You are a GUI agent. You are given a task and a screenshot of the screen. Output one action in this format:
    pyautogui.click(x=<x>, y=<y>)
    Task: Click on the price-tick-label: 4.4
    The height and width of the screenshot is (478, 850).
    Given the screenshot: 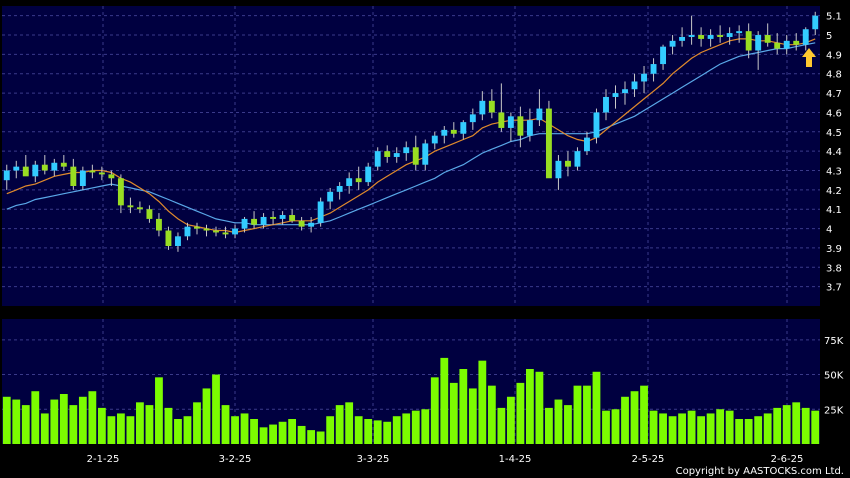 What is the action you would take?
    pyautogui.click(x=834, y=152)
    